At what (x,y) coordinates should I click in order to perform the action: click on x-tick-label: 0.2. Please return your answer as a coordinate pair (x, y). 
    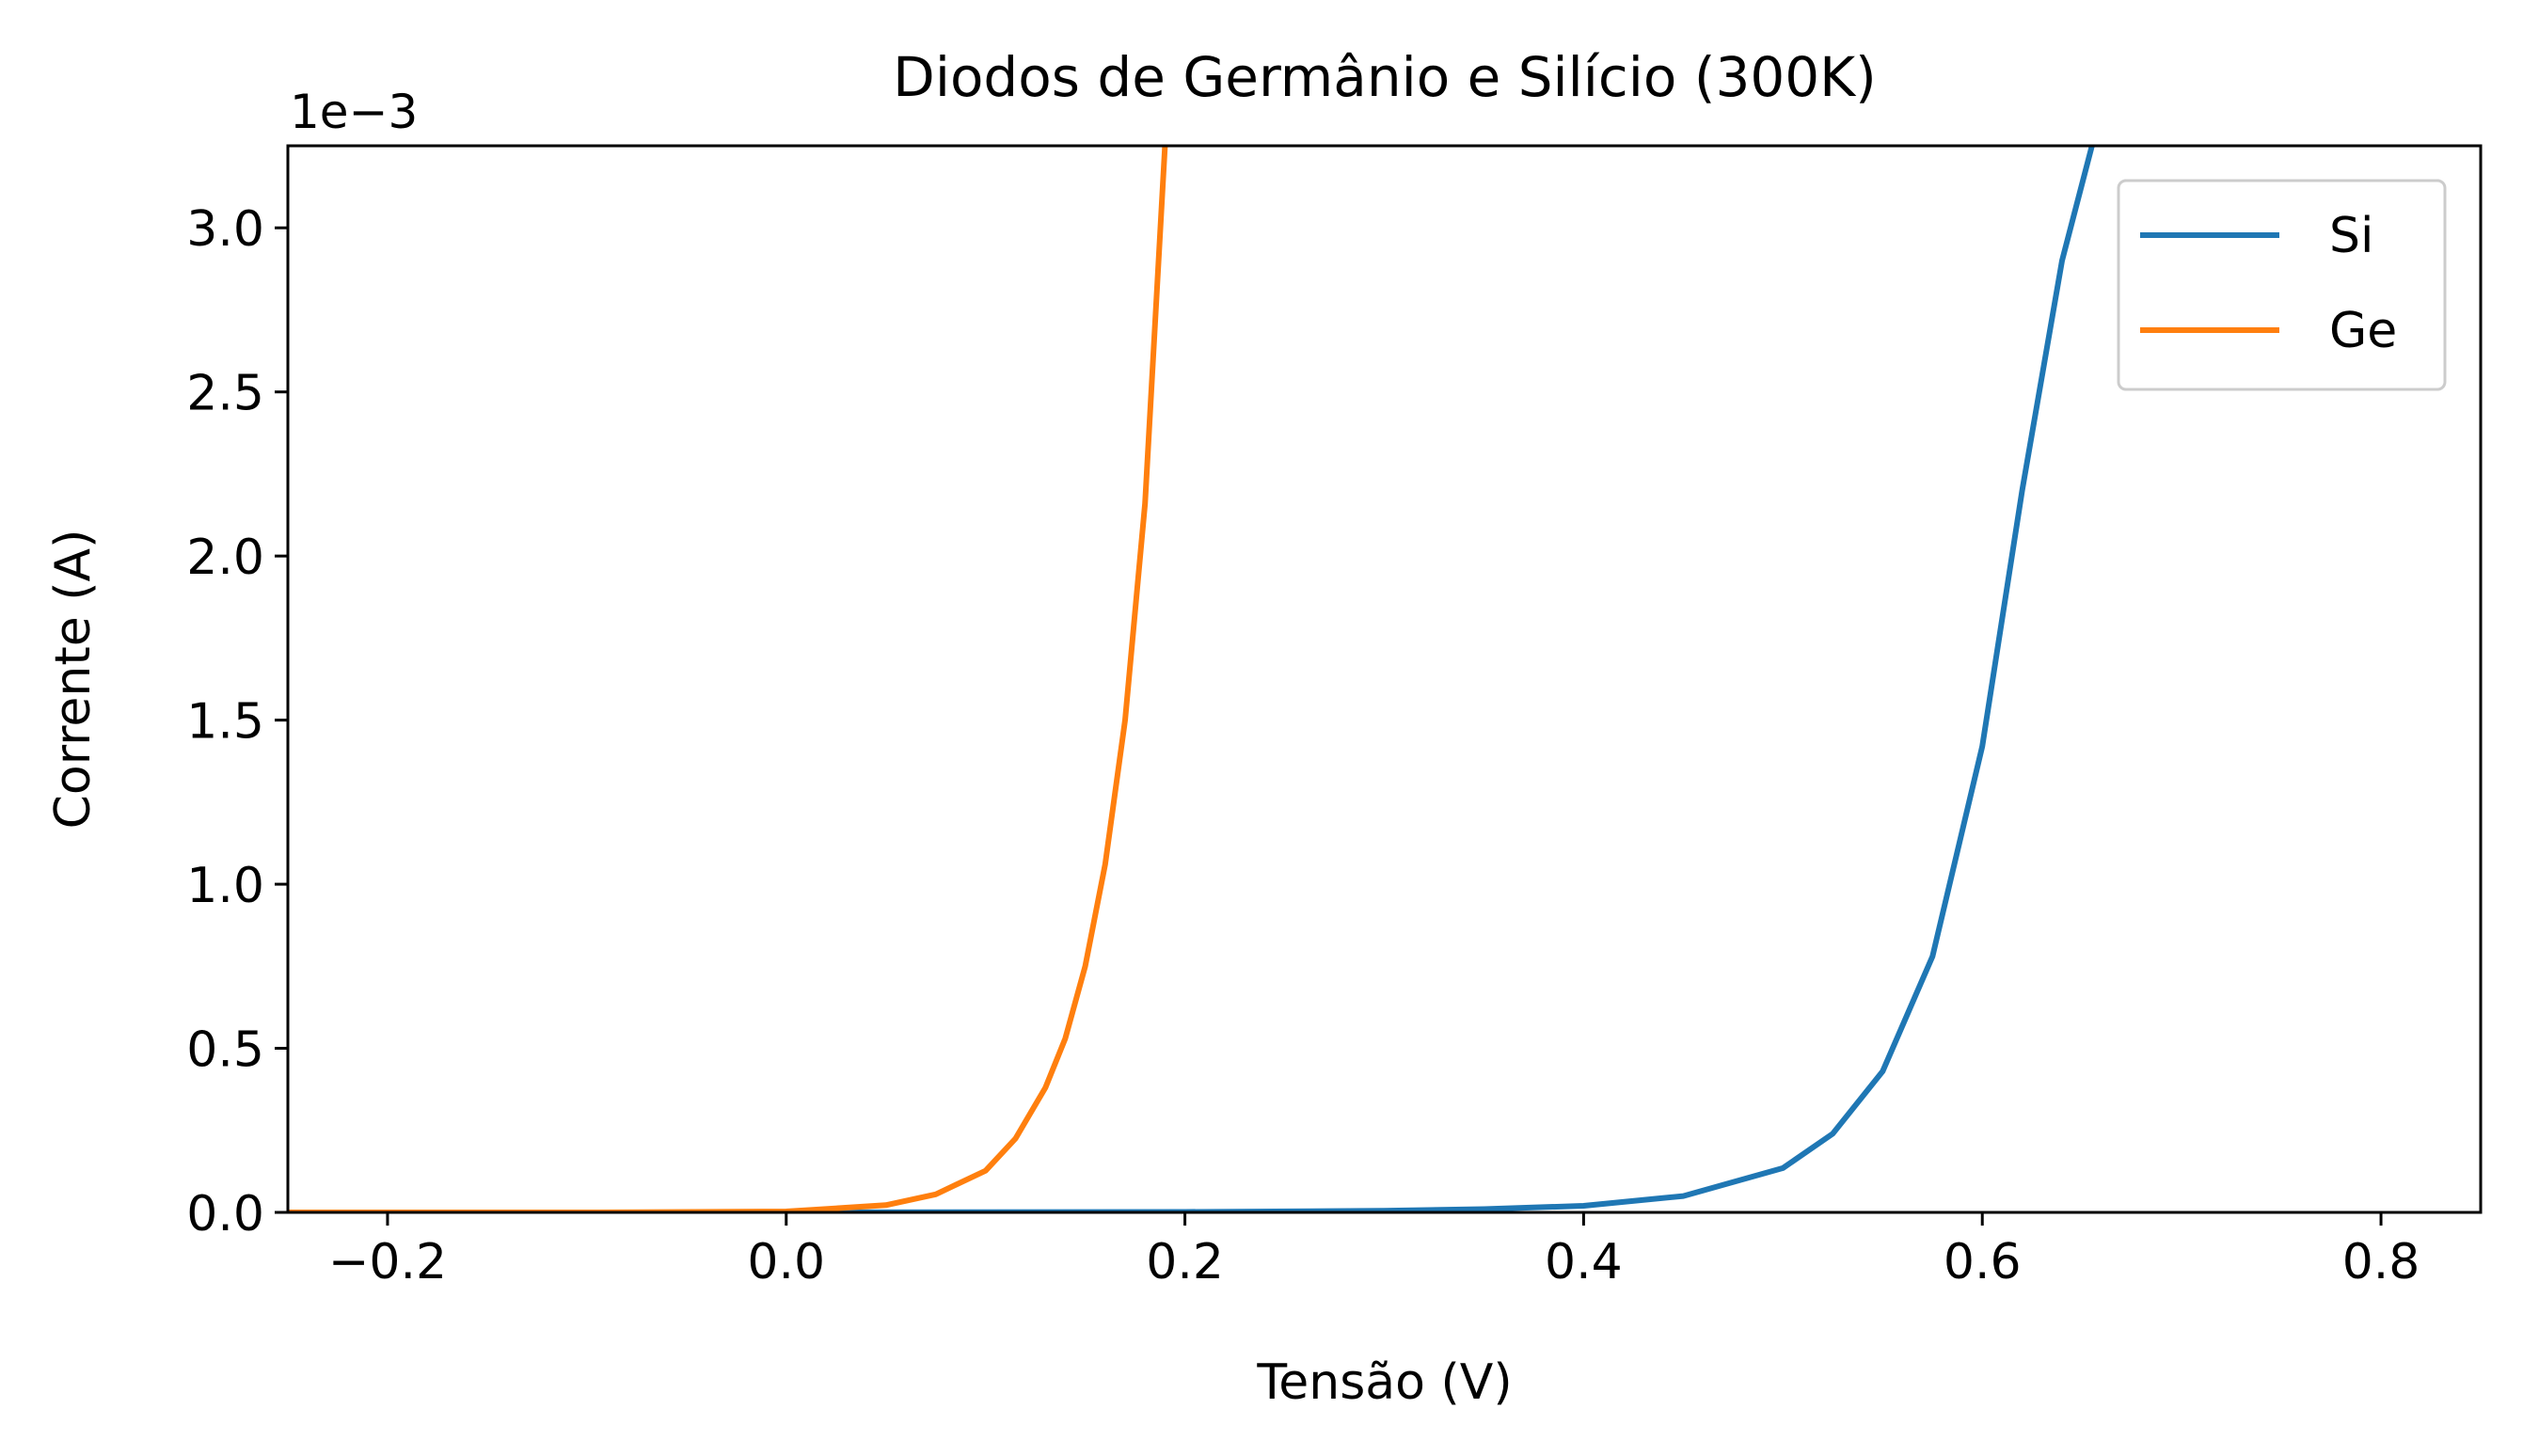
    Looking at the image, I should click on (1185, 1262).